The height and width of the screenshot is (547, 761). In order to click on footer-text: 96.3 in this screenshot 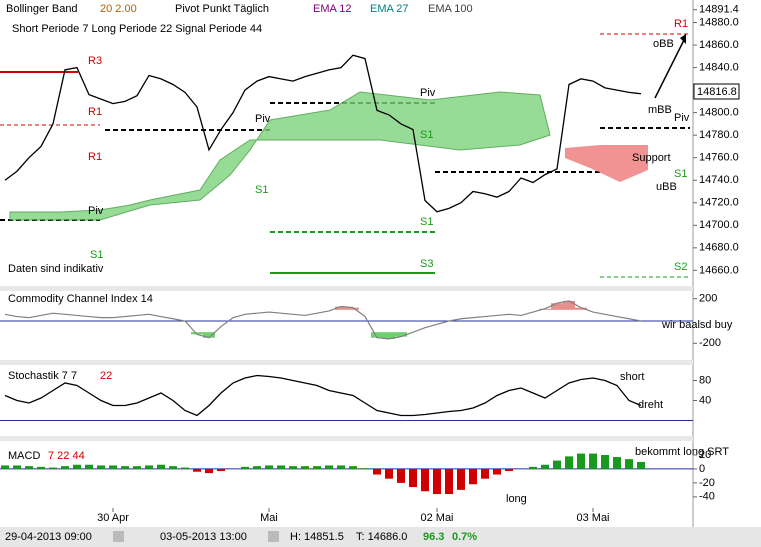, I will do `click(433, 537)`.